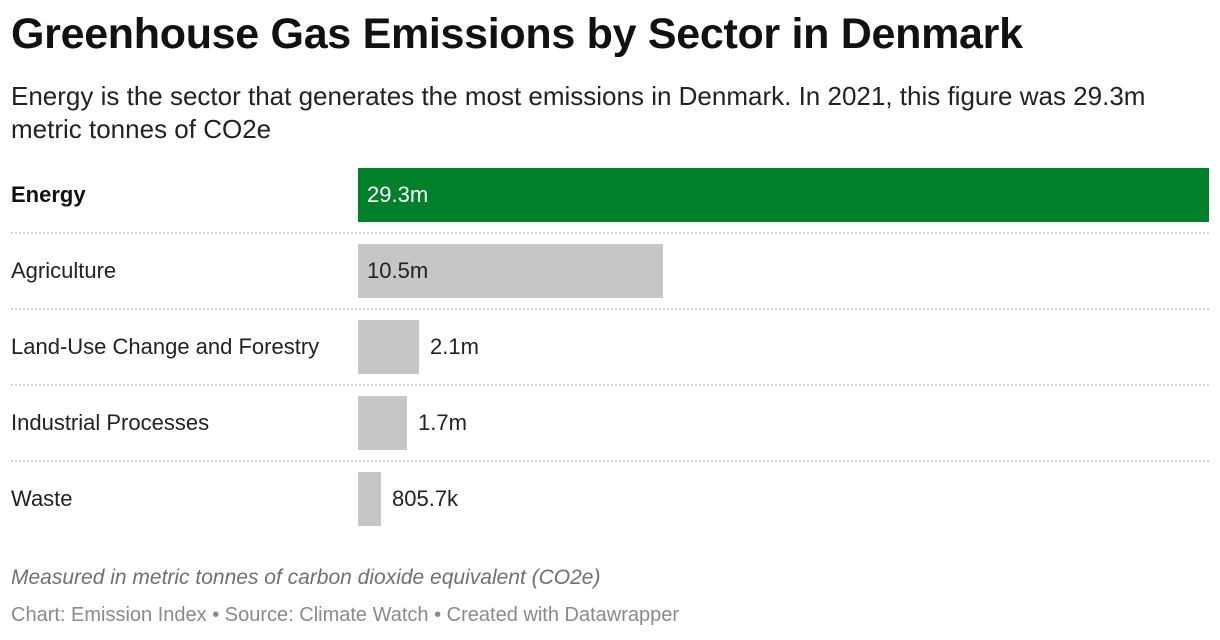 Image resolution: width=1220 pixels, height=640 pixels. What do you see at coordinates (454, 346) in the screenshot?
I see `value-label: 2.1m` at bounding box center [454, 346].